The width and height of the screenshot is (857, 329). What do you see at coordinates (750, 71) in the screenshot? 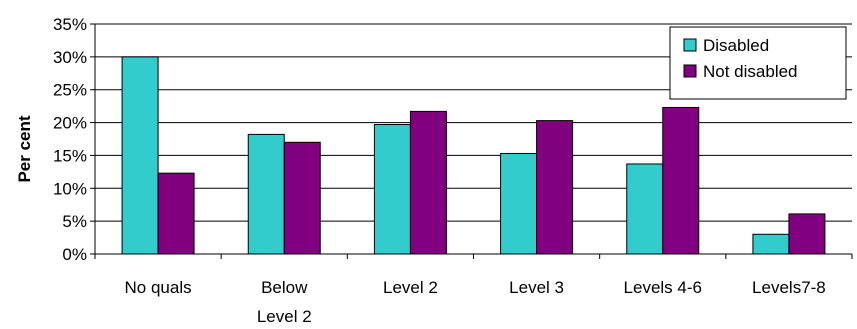
I see `legend-label: Not disabled` at bounding box center [750, 71].